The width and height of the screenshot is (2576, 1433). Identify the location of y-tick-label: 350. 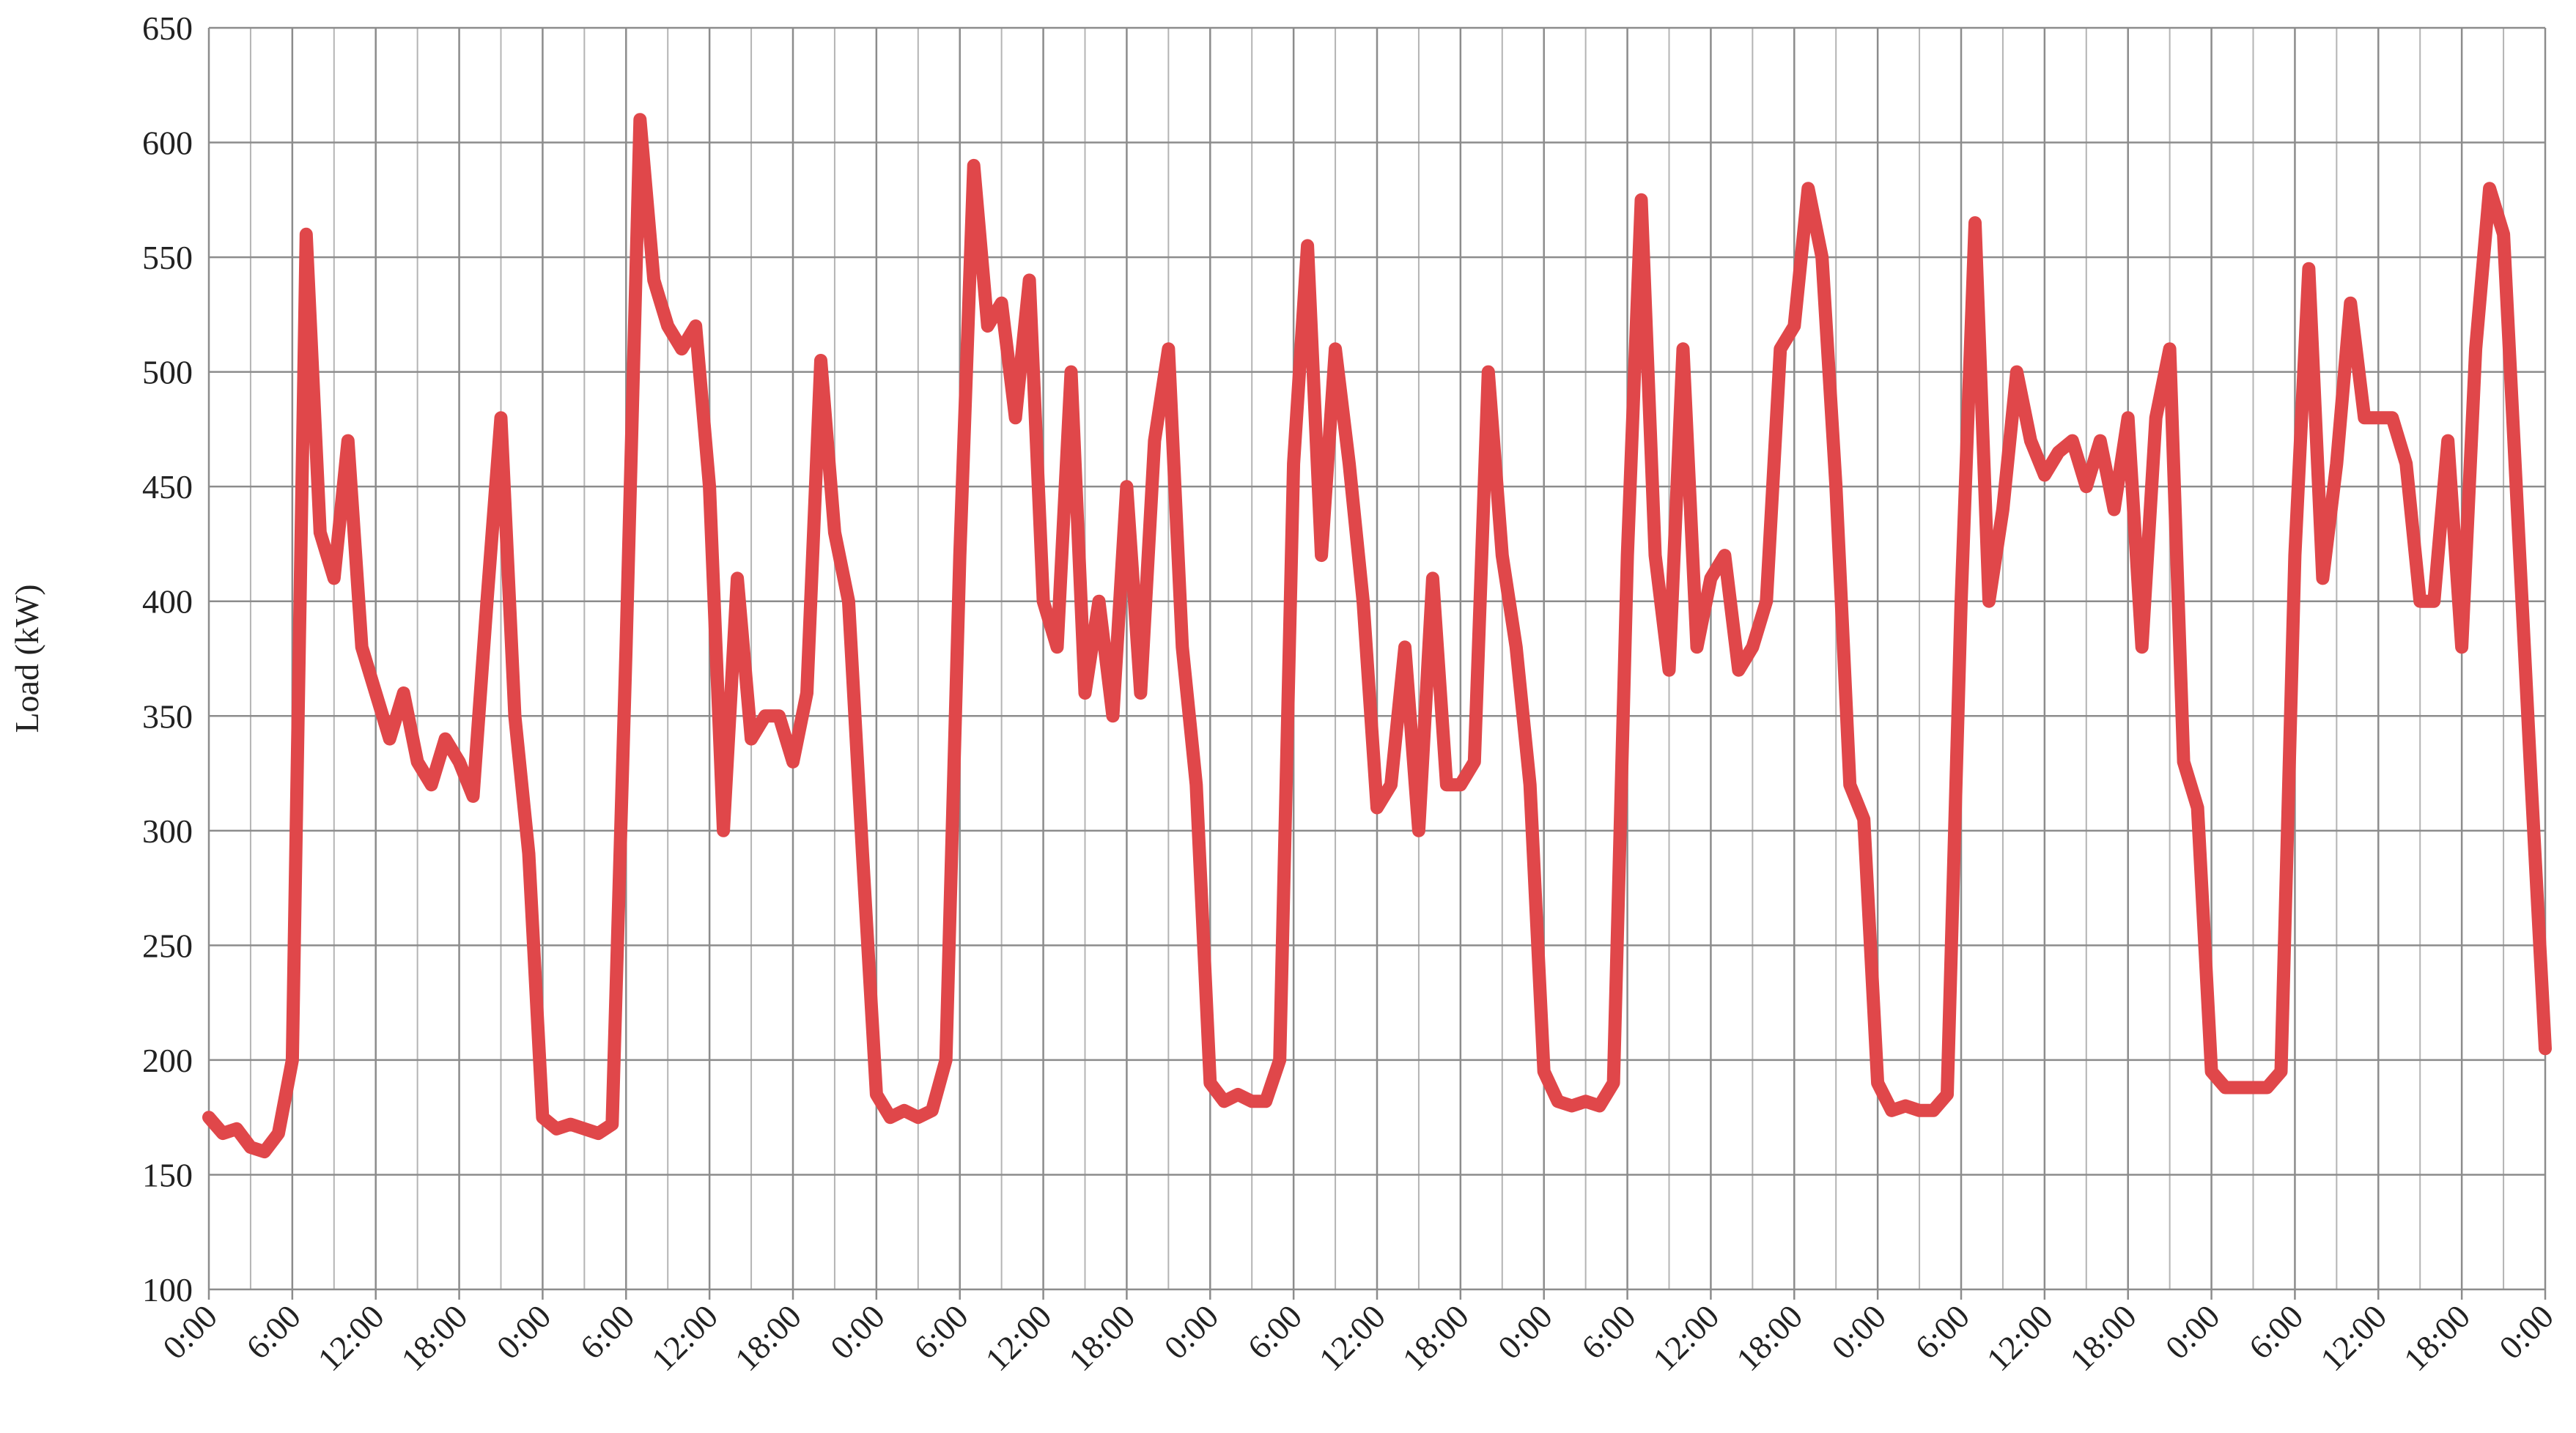
(167, 716).